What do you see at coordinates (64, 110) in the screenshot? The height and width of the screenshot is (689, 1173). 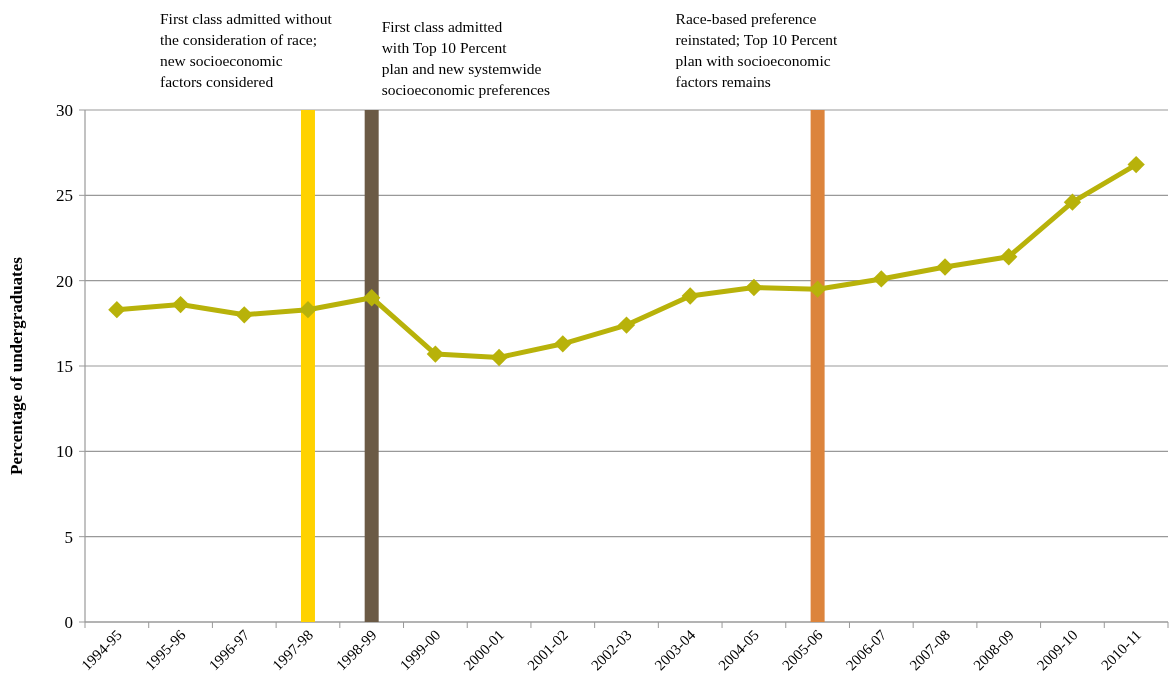 I see `y-tick-label: 30` at bounding box center [64, 110].